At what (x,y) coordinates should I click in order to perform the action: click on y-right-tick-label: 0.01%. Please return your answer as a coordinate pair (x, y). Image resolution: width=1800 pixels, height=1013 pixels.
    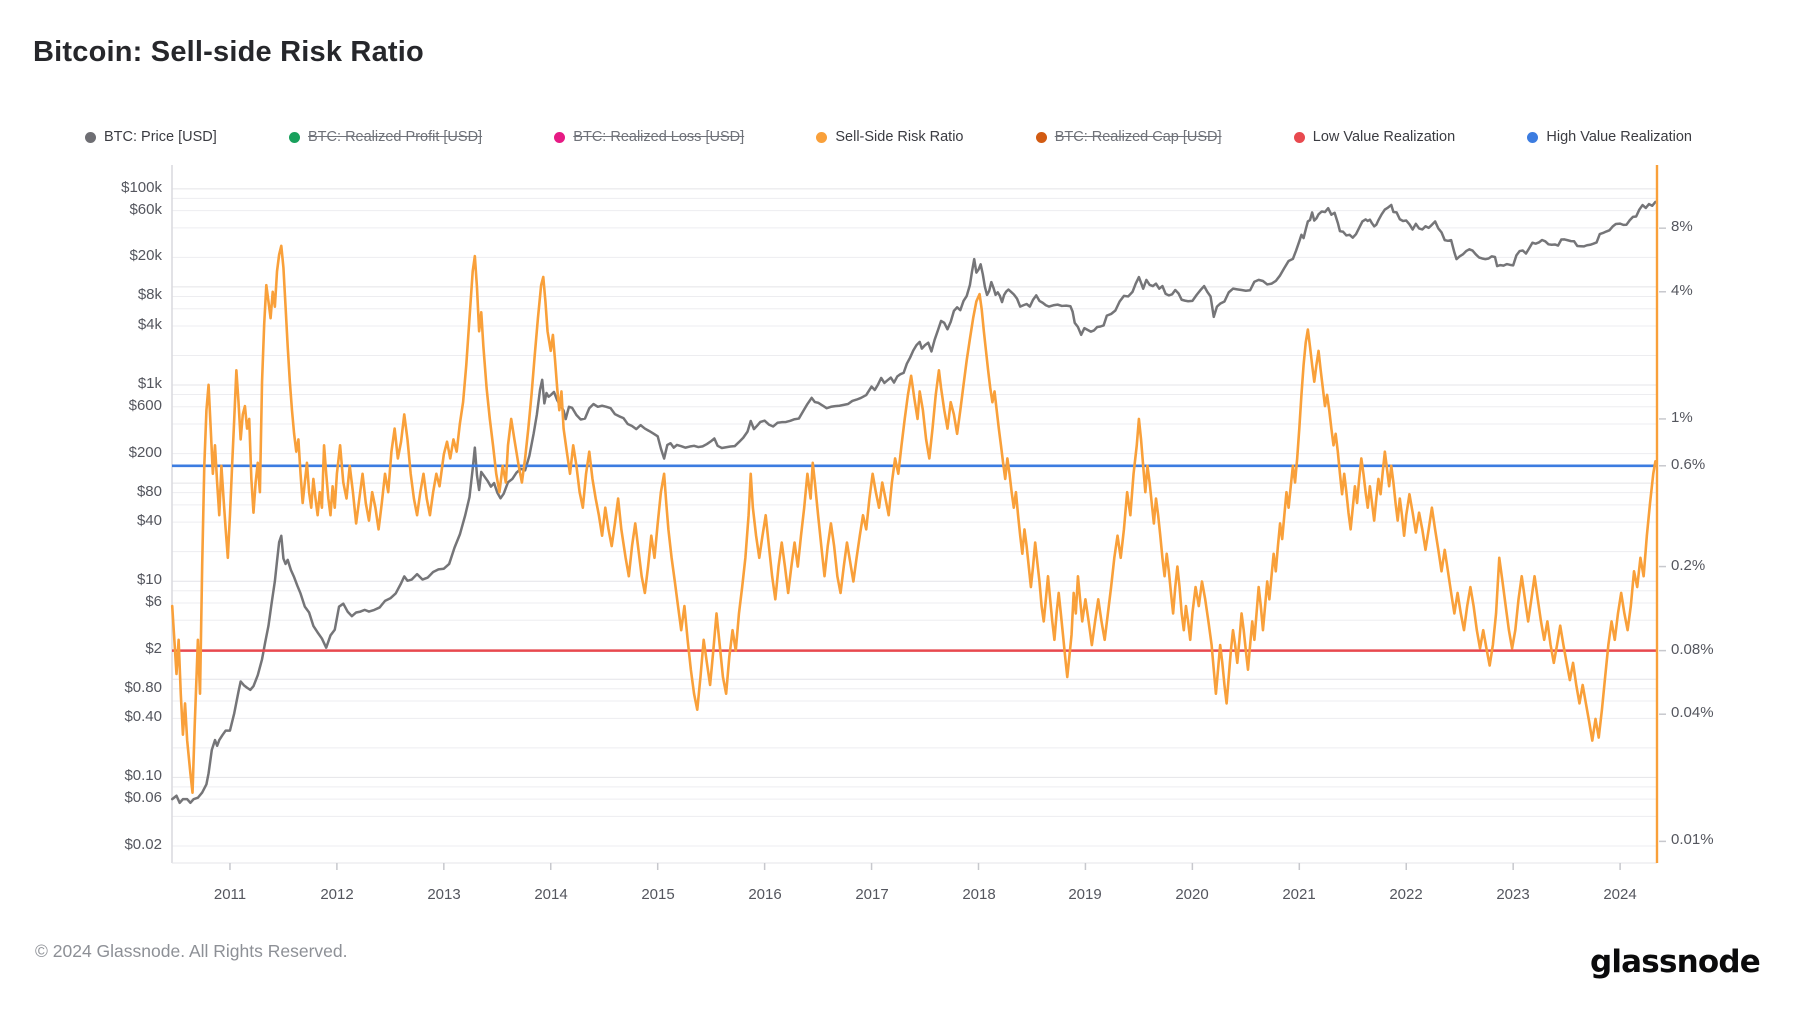
    Looking at the image, I should click on (1692, 839).